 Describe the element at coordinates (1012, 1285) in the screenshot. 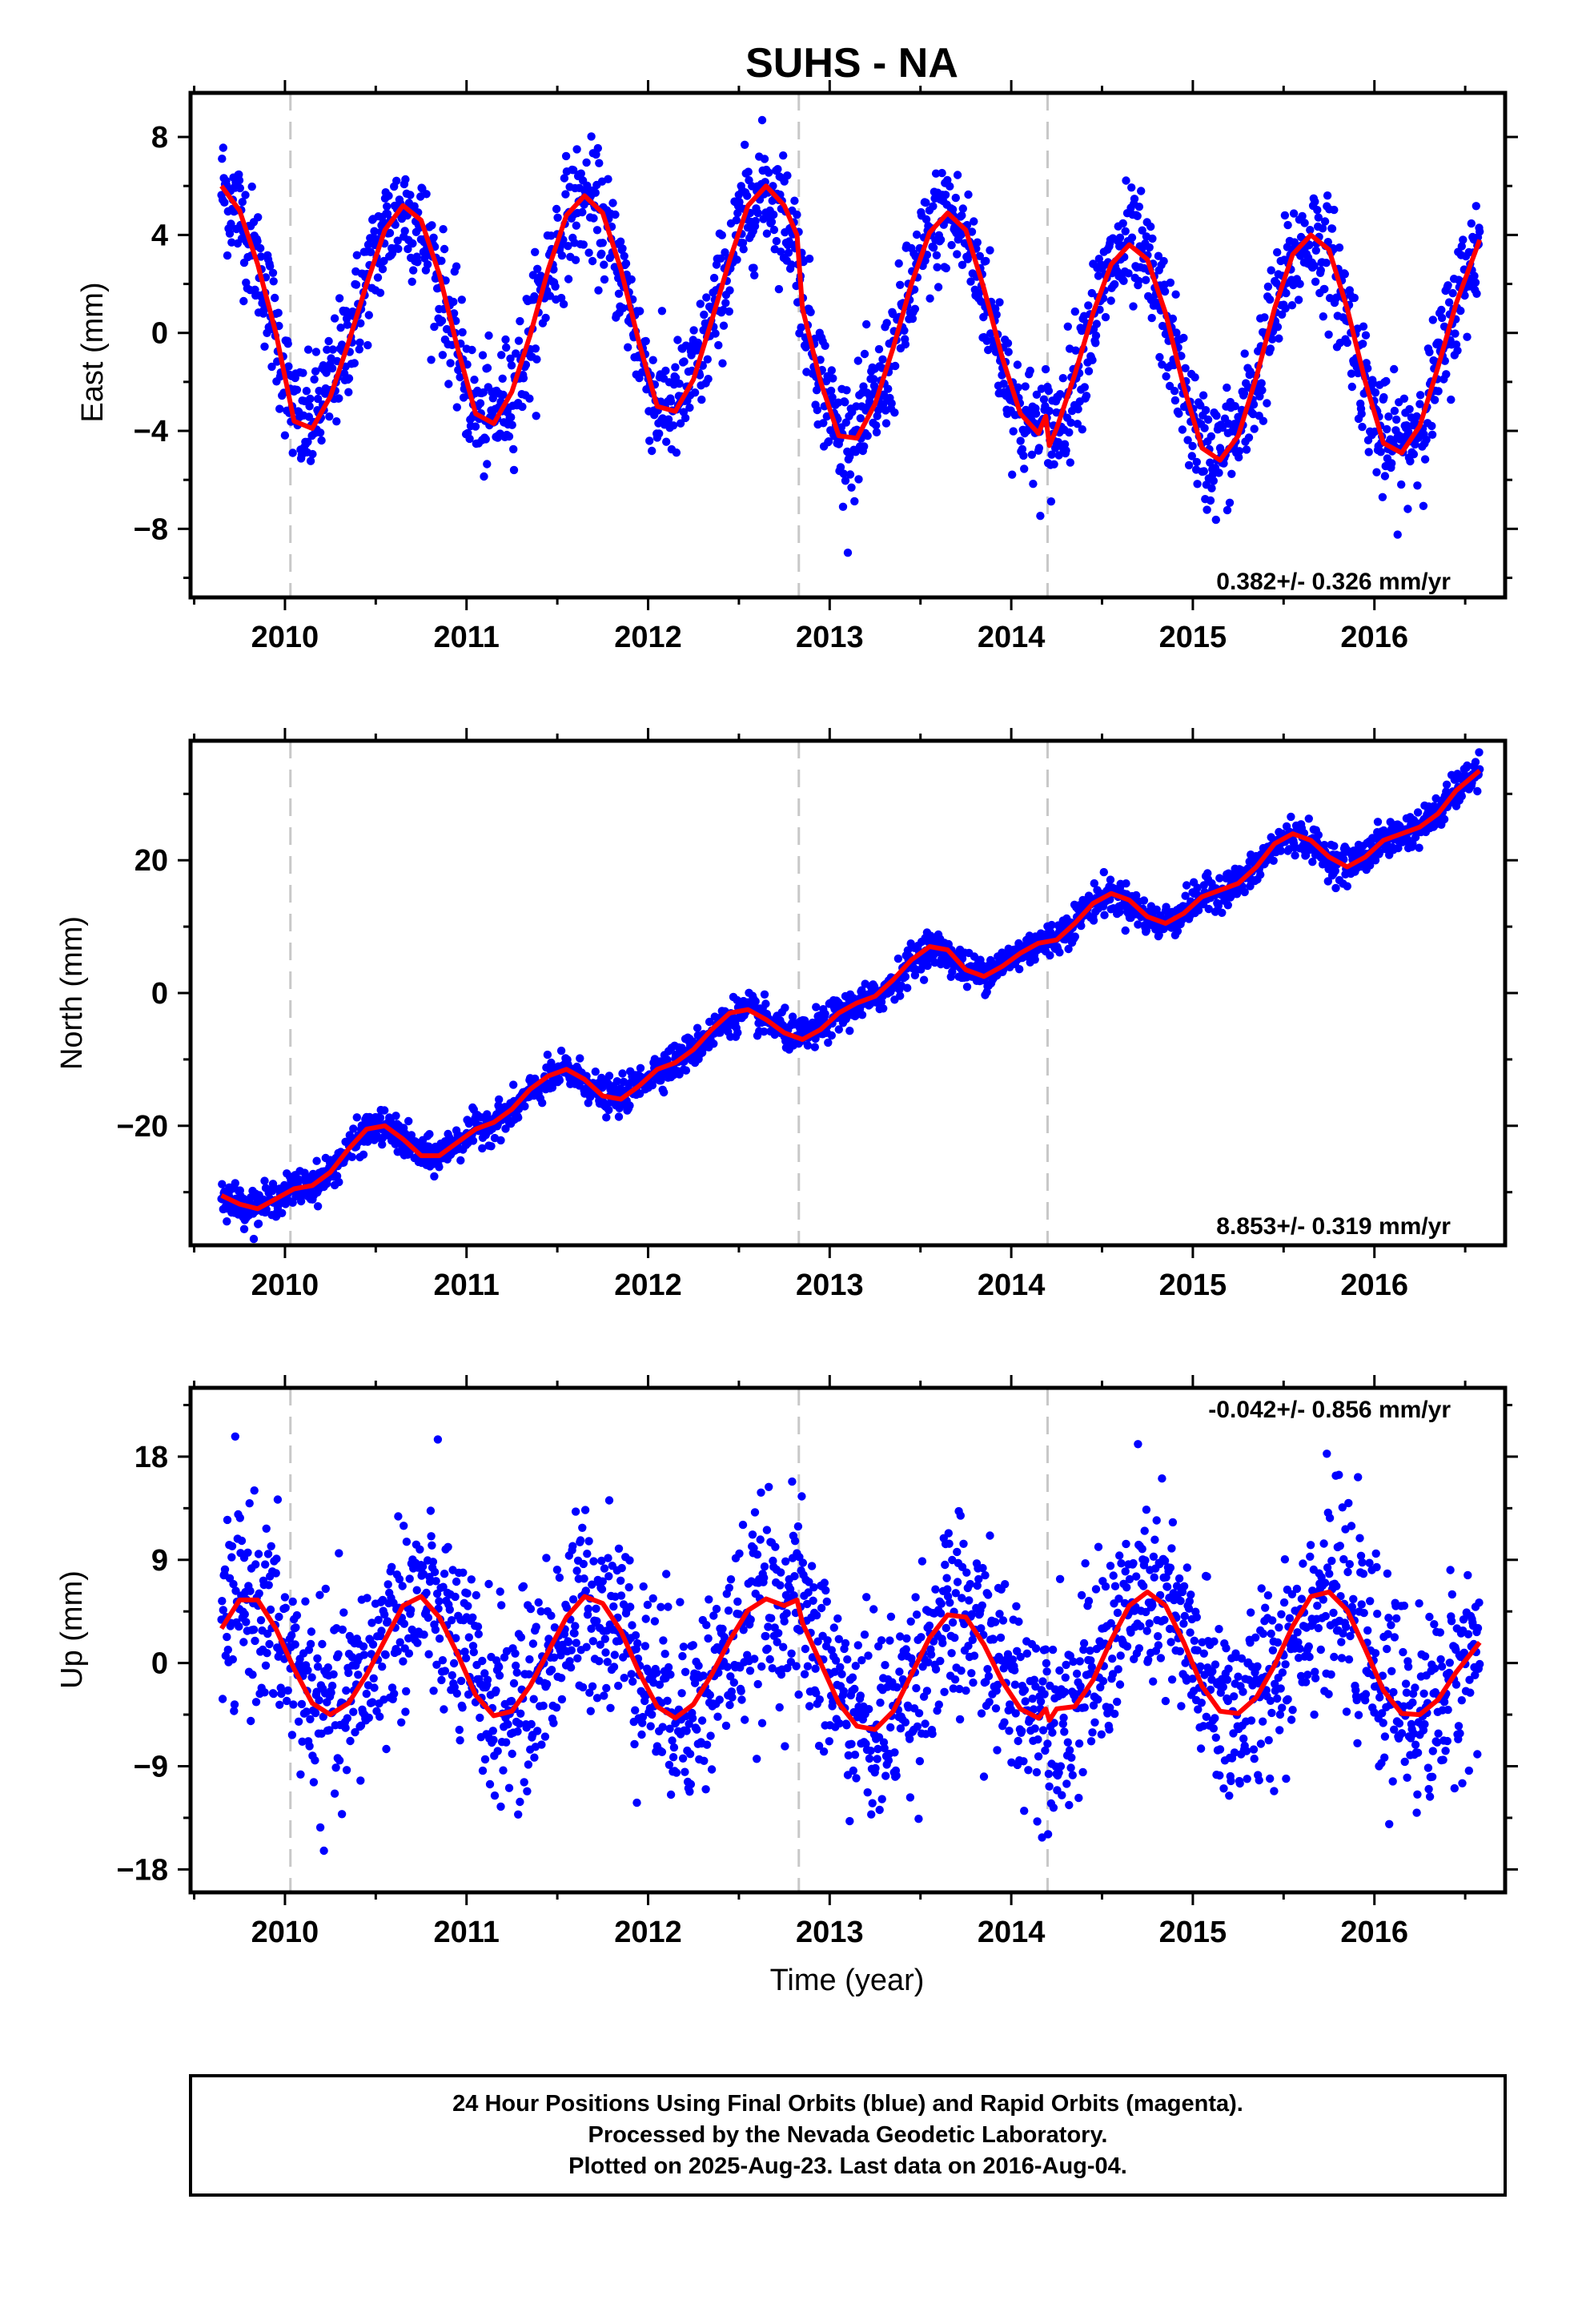

I see `x-tick-label: 2014` at that location.